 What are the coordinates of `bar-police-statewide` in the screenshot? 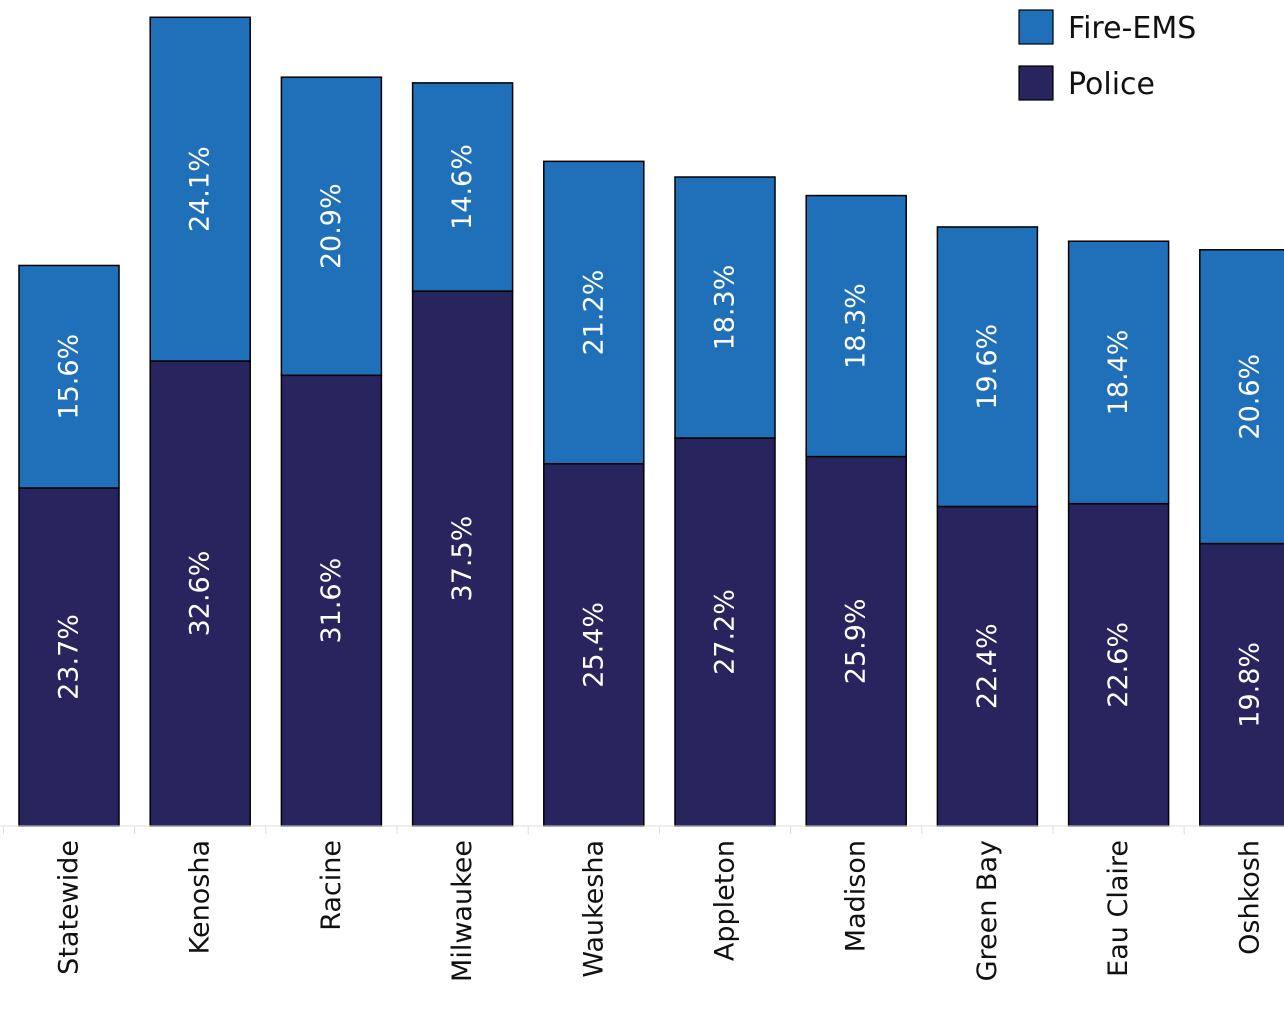 It's located at (69, 657).